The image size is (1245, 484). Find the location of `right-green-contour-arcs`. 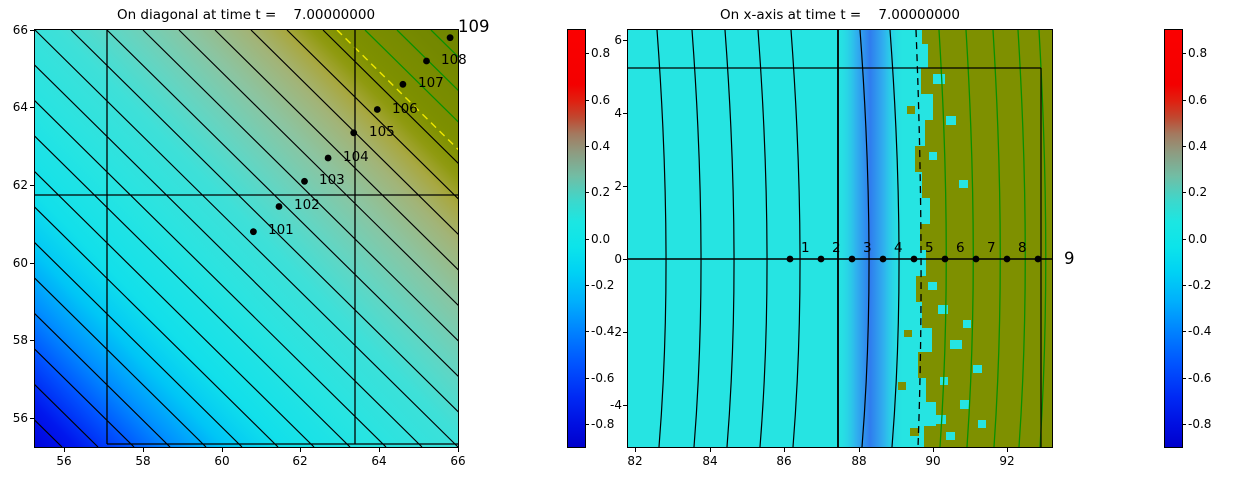

right-green-contour-arcs is located at coordinates (992, 238).